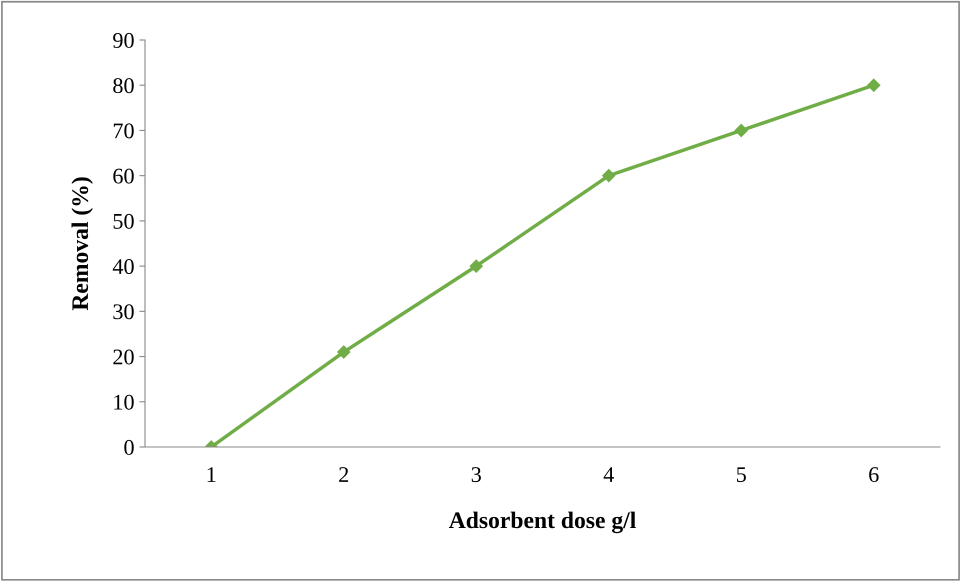  Describe the element at coordinates (874, 474) in the screenshot. I see `x-tick-label: 6` at that location.